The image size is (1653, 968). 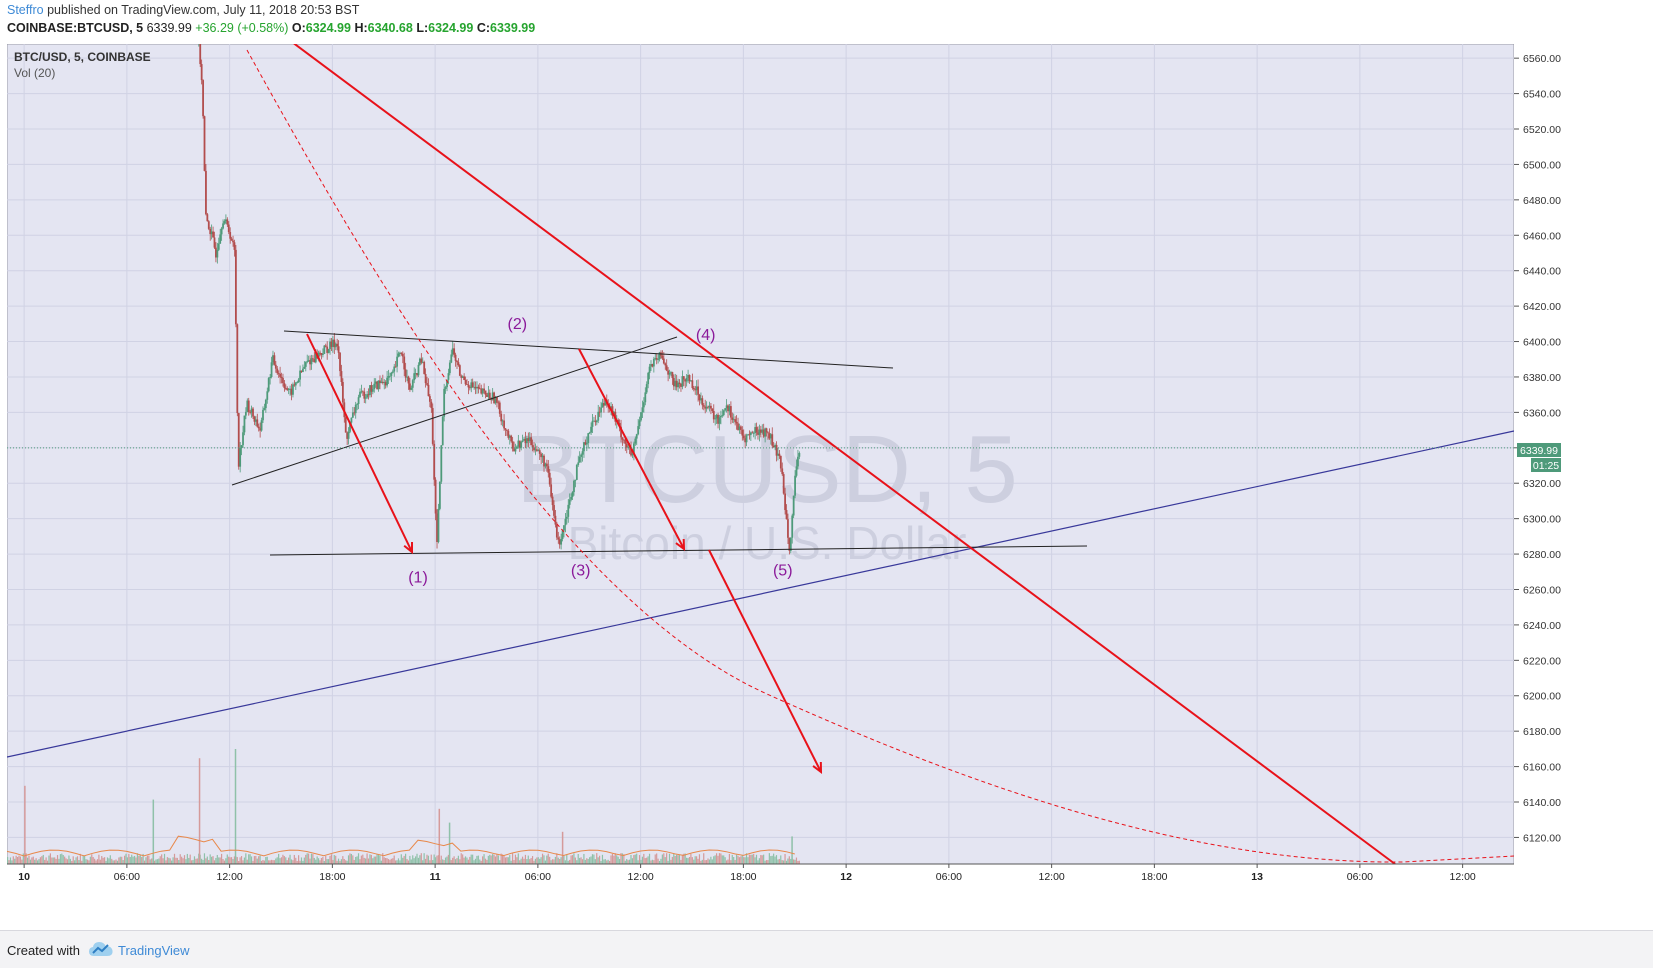 I want to click on price-tick-label: 6280.00, so click(x=1542, y=555).